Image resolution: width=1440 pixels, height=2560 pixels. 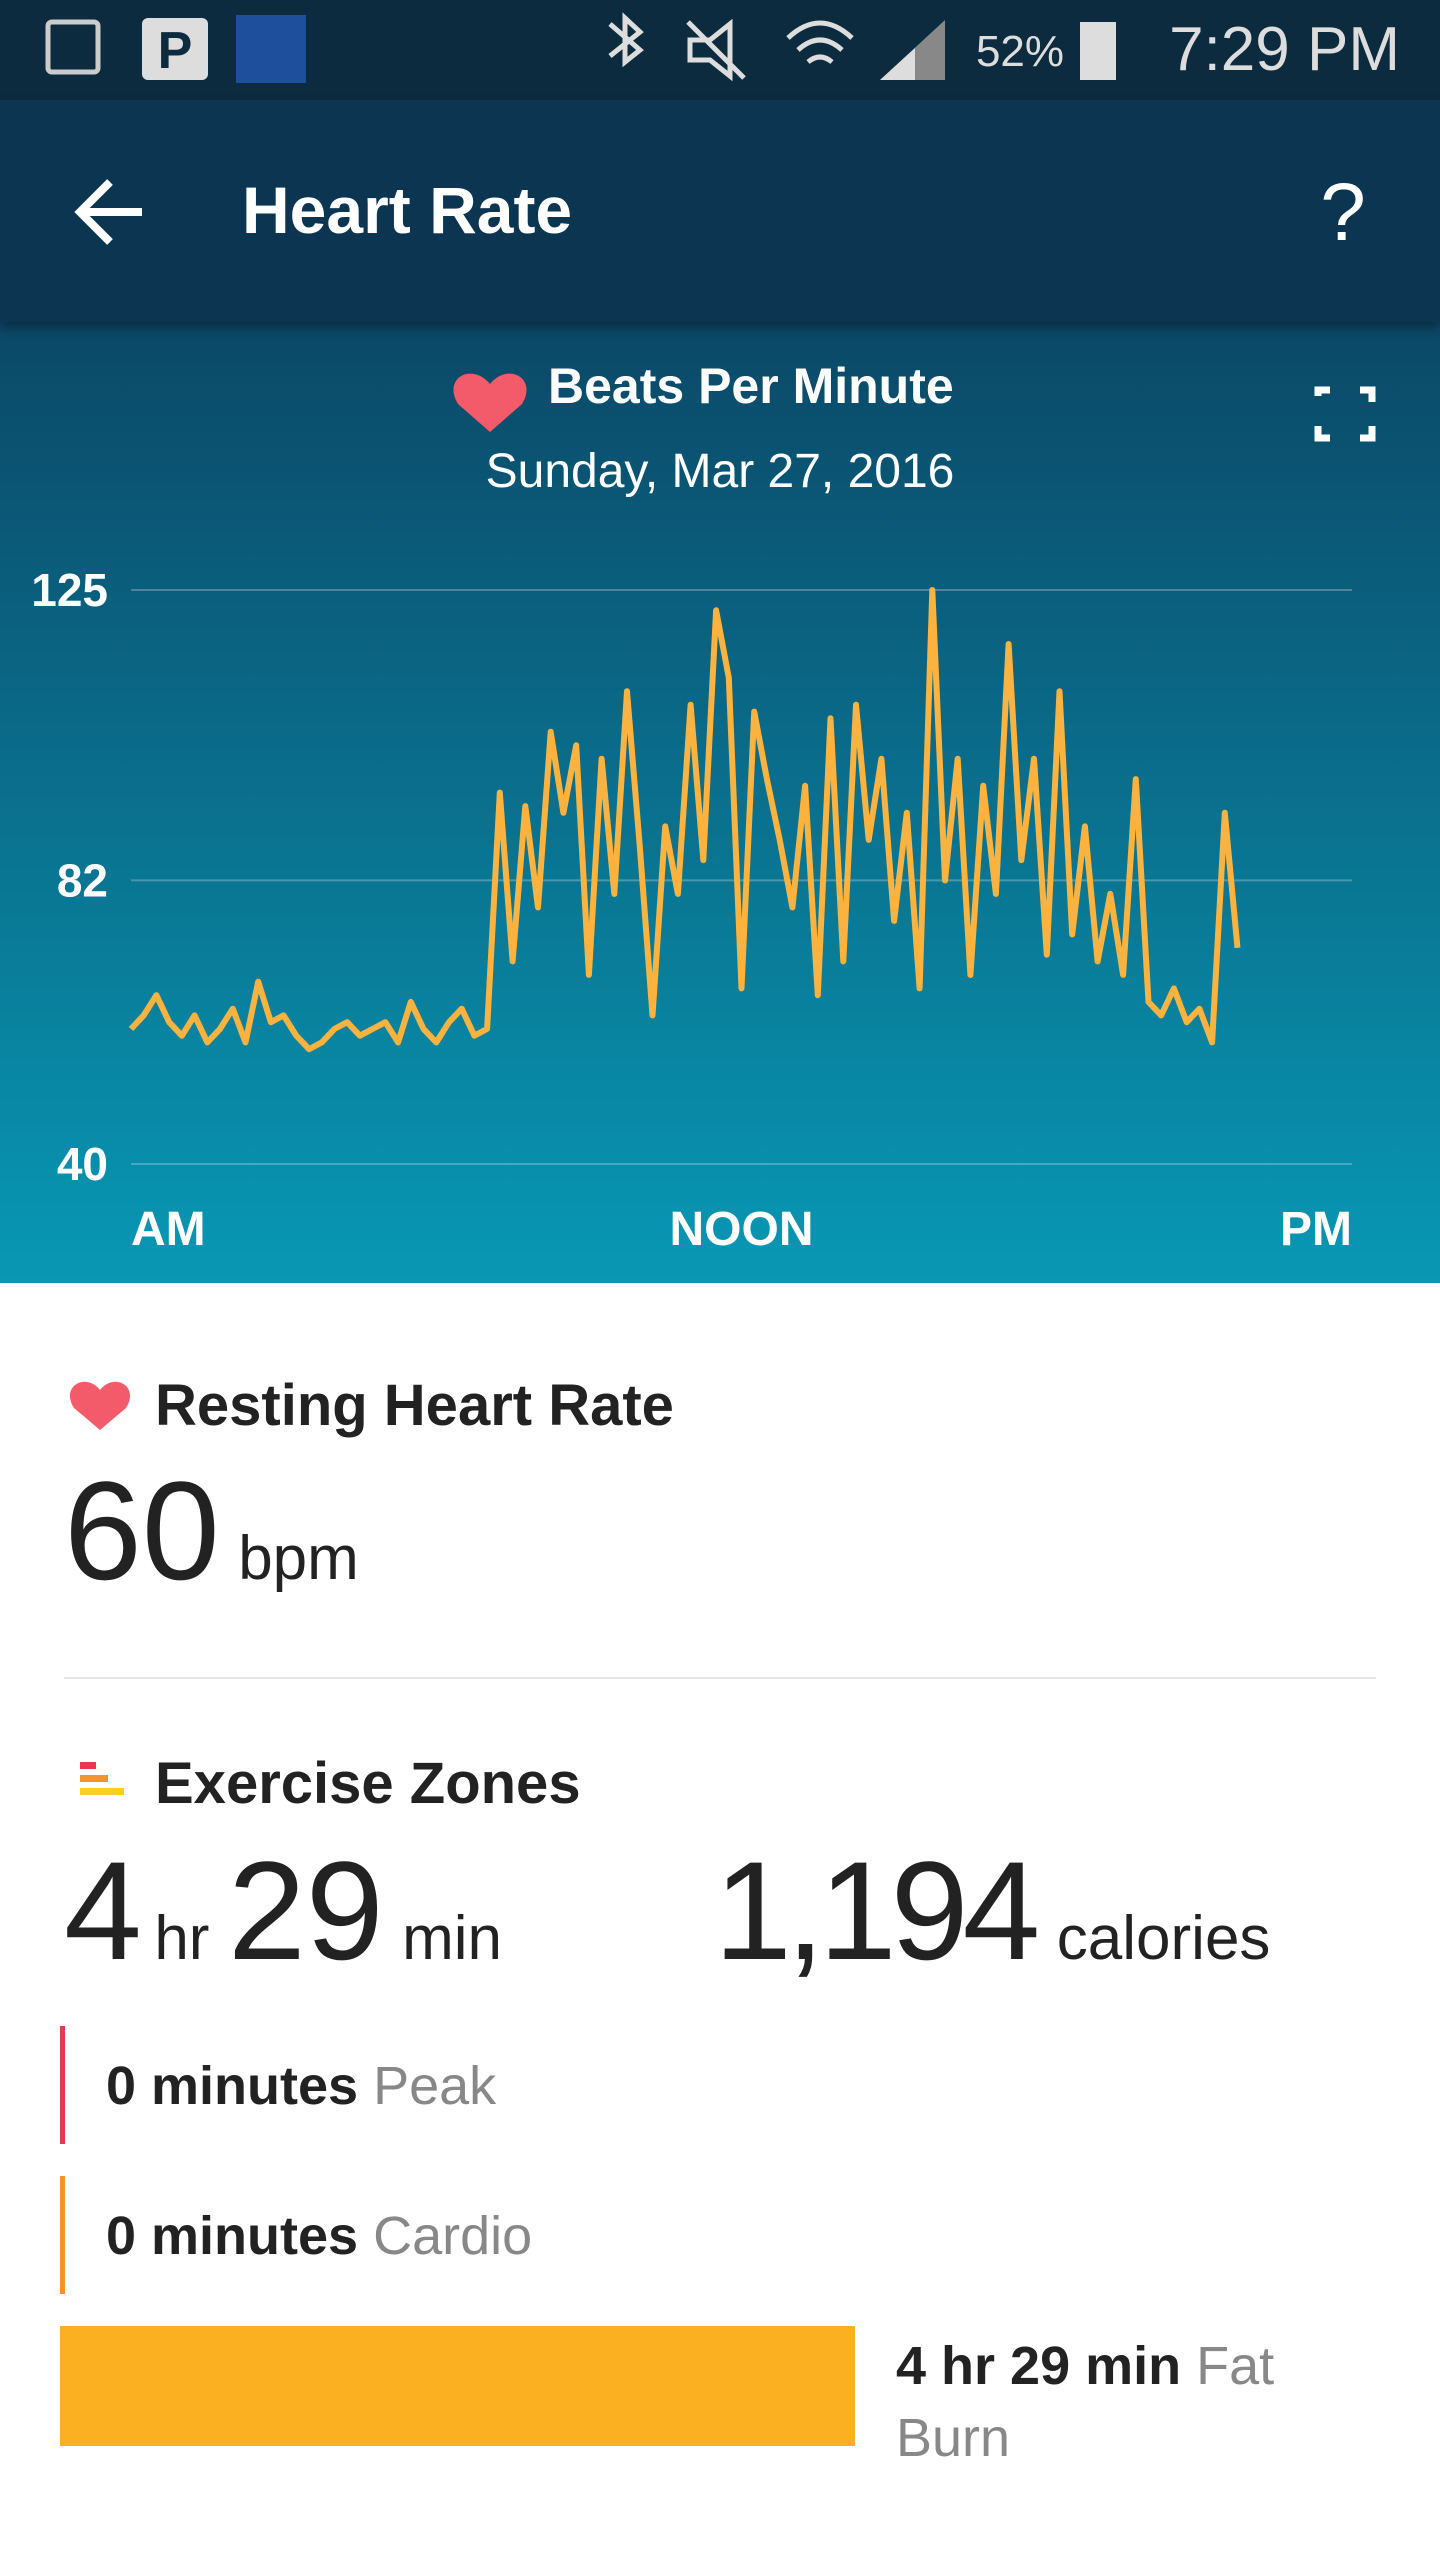 I want to click on resting-title: Resting Heart Rate, so click(x=414, y=1405).